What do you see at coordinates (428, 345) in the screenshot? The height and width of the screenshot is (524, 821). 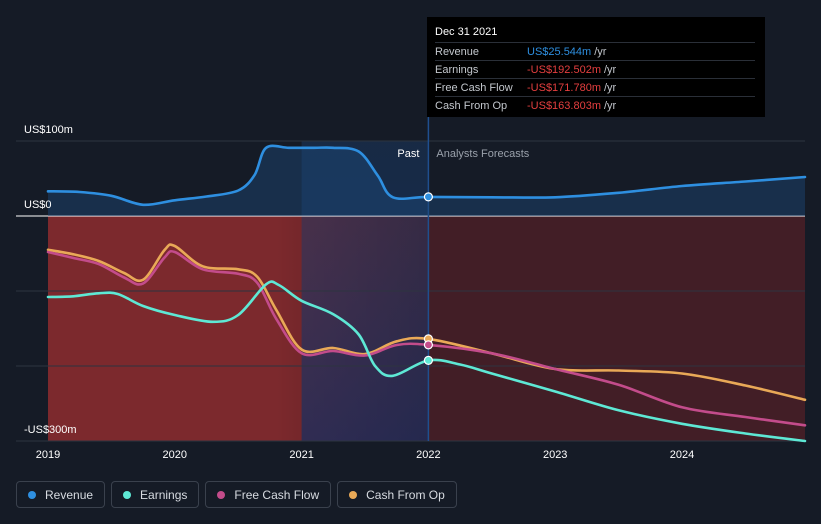 I see `hover-marker-free-cash-flow` at bounding box center [428, 345].